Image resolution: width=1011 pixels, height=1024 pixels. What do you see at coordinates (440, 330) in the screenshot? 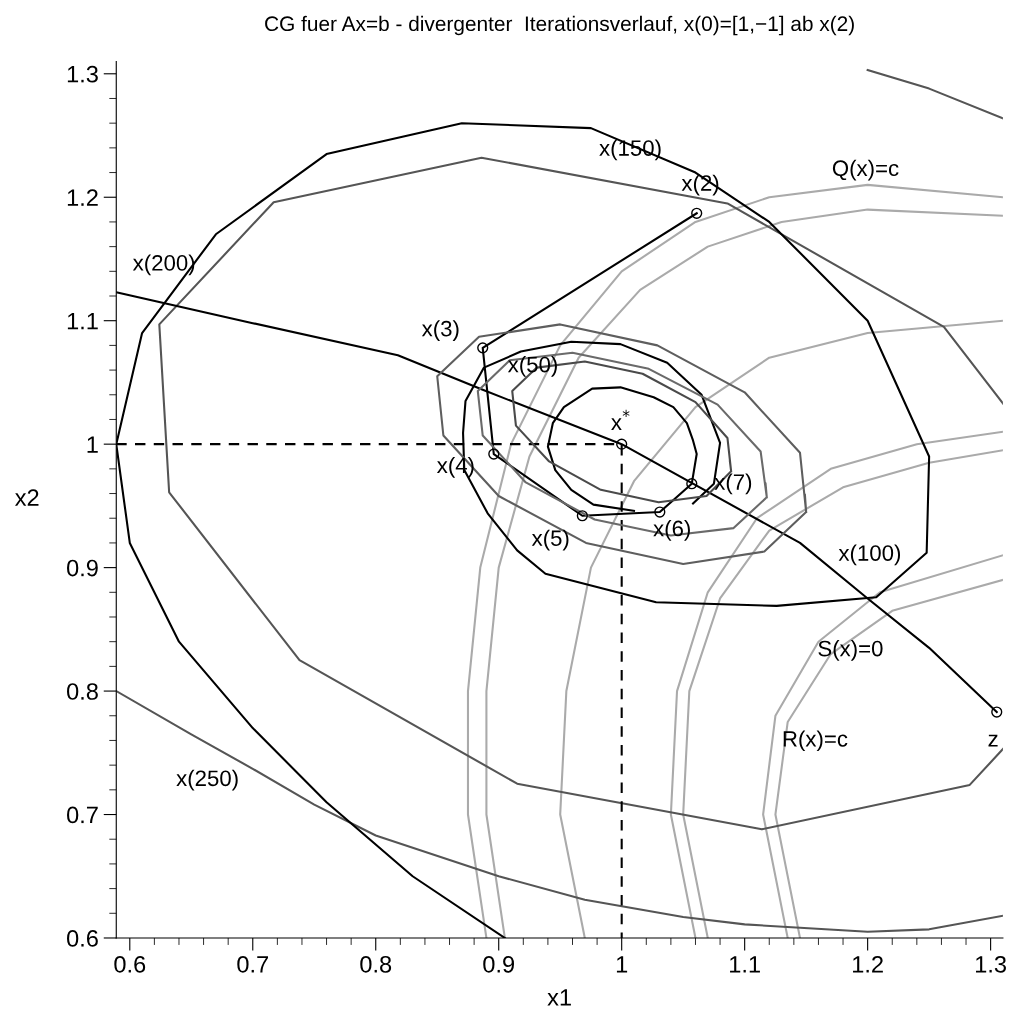
I see `annotation: x(3)` at bounding box center [440, 330].